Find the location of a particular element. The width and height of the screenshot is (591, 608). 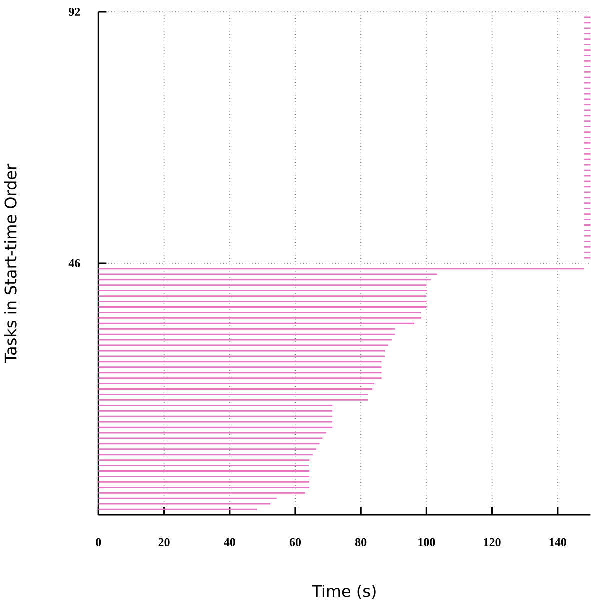

x-tick-label: 40 is located at coordinates (230, 542).